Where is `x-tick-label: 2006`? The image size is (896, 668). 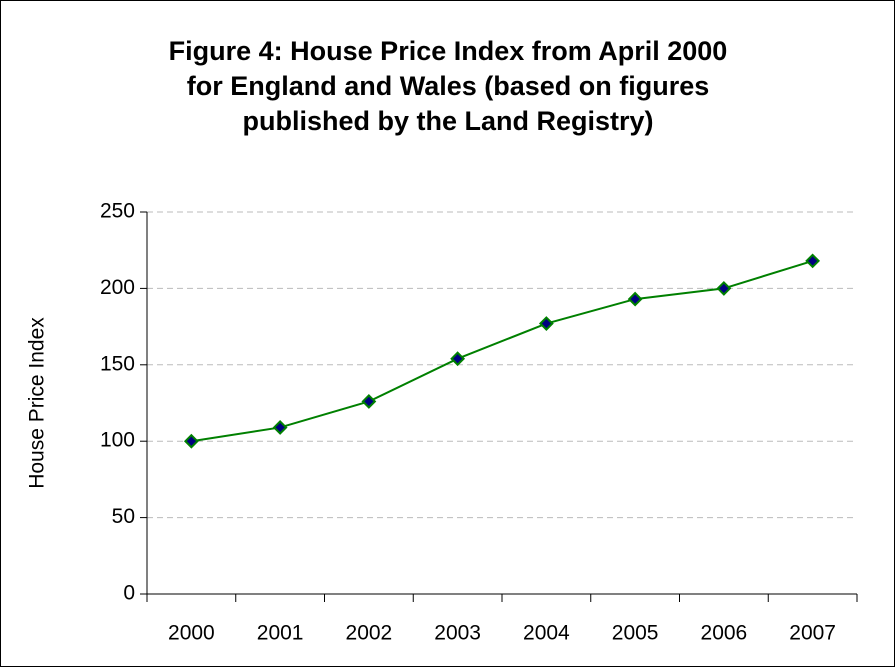 x-tick-label: 2006 is located at coordinates (724, 633).